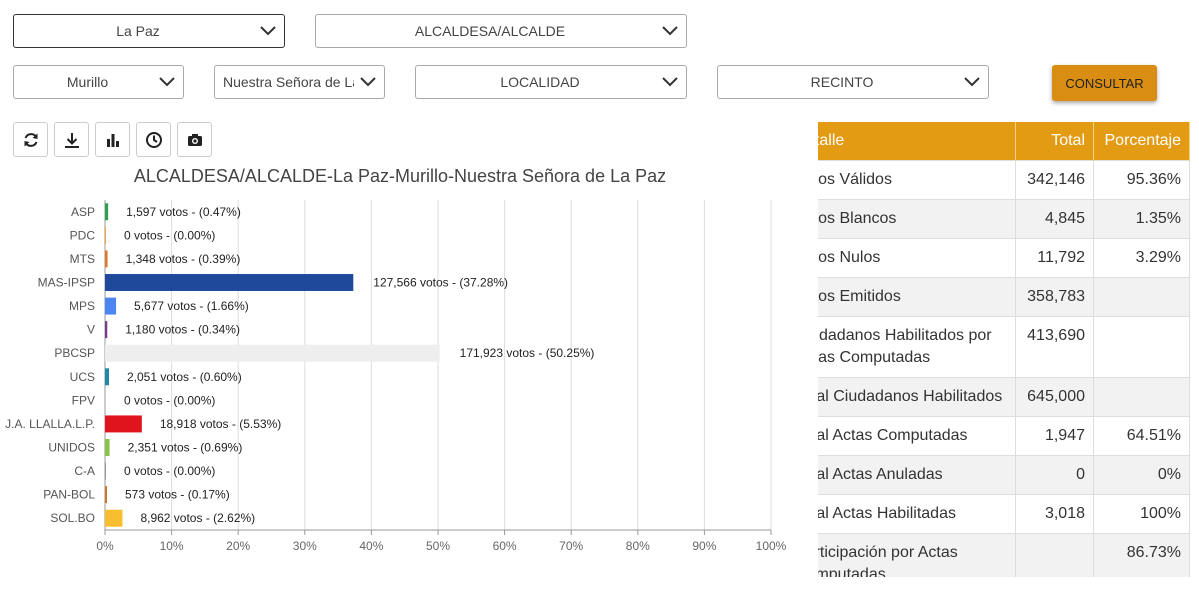  I want to click on consultar-button: CONSULTAR, so click(1104, 83).